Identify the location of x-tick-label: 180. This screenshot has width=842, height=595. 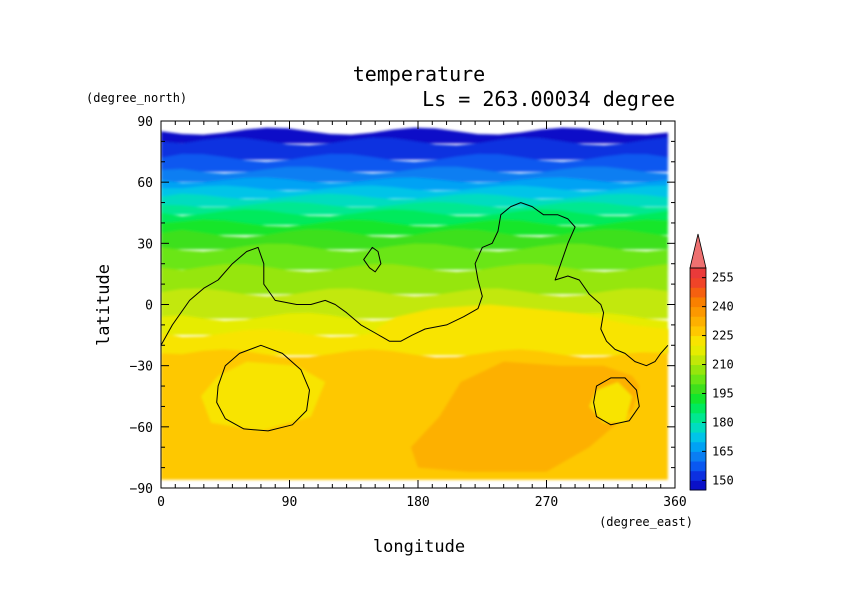
(417, 502).